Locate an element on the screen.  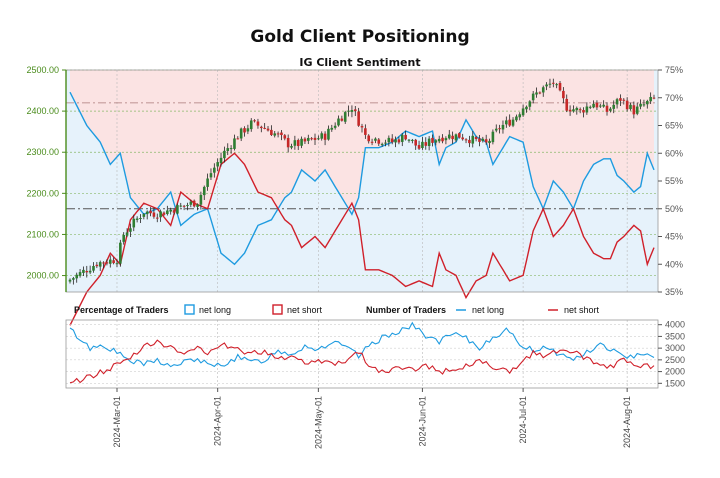
price-tick-label: 2400.00 is located at coordinates (42, 111).